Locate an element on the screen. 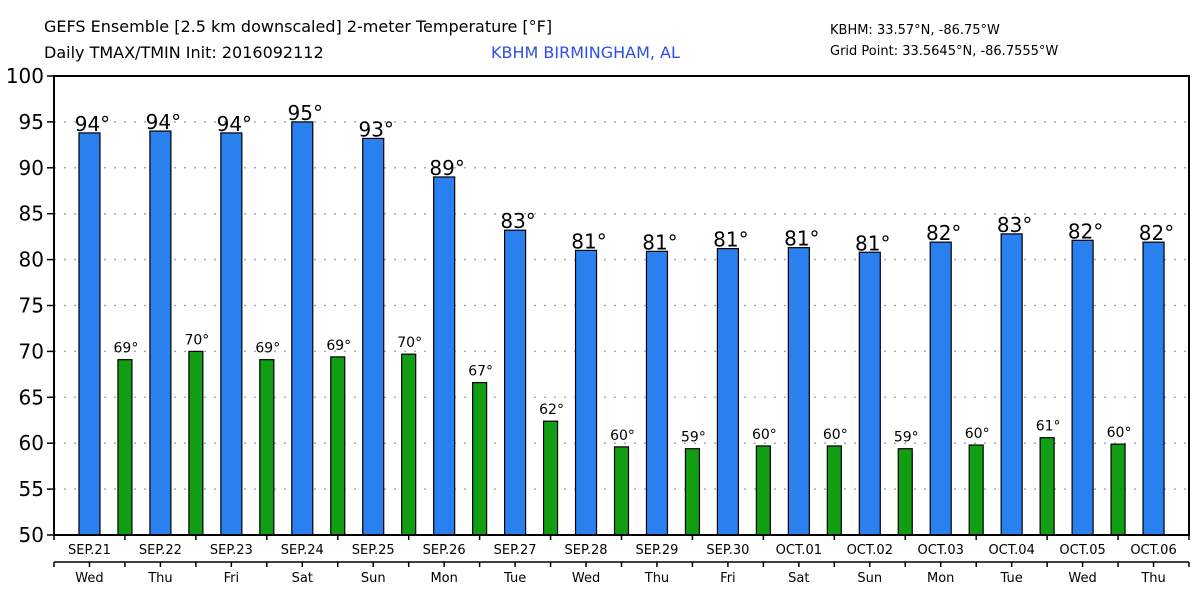  y-tick-label: 50 is located at coordinates (31, 535).